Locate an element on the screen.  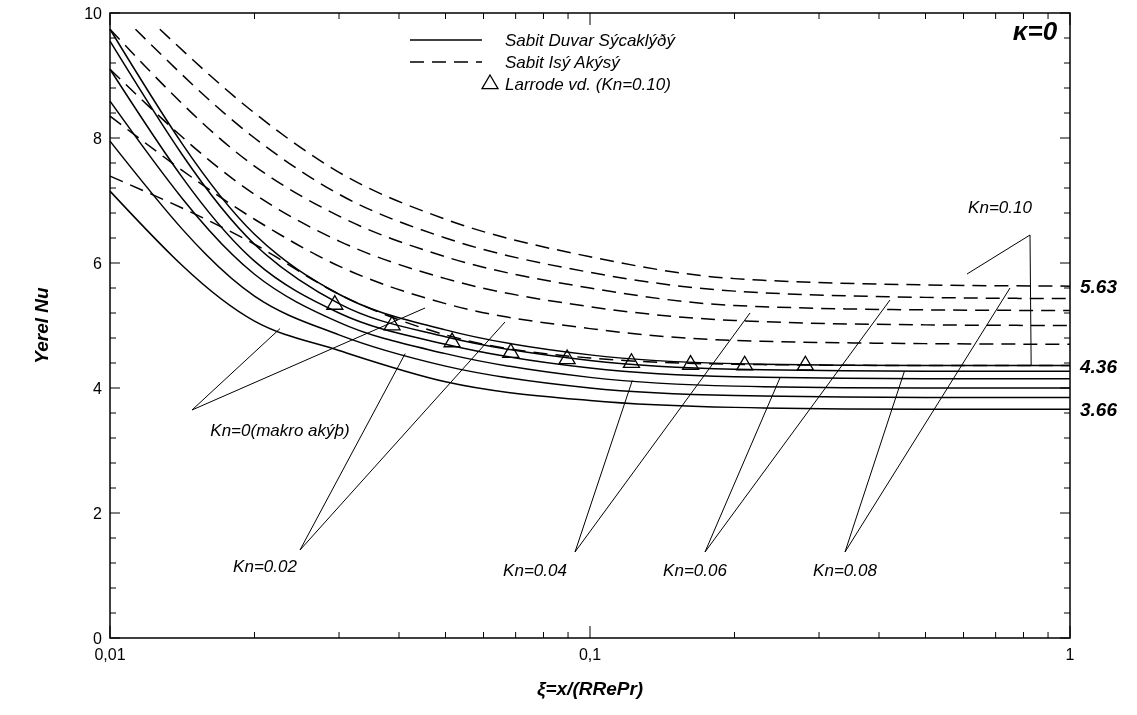
y-tick-label: 0 is located at coordinates (98, 638).